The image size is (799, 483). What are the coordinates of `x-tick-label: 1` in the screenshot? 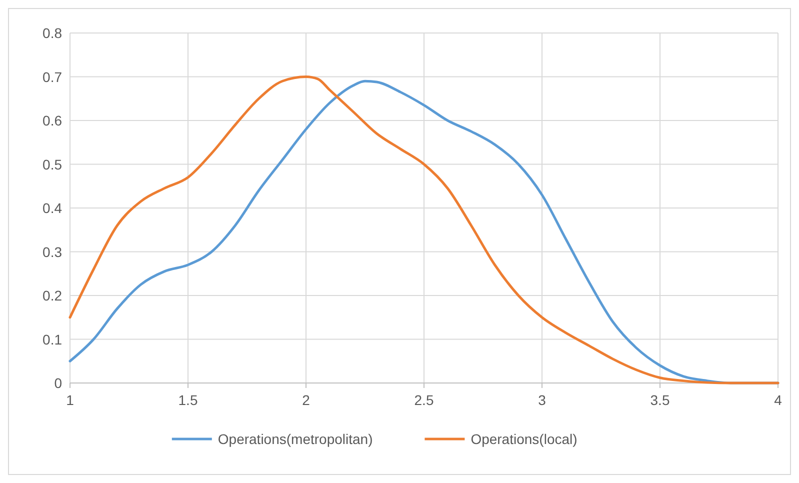 It's located at (70, 400).